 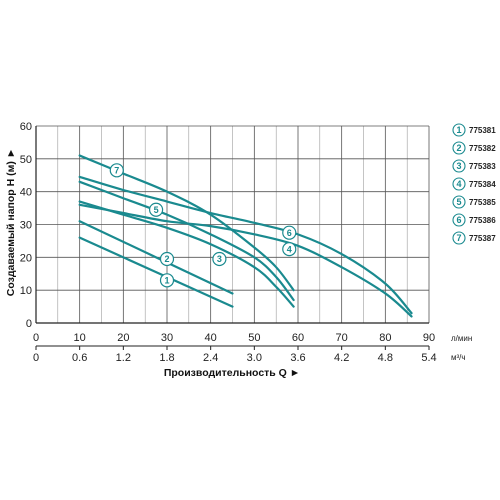 I want to click on x-tick-label: 60, so click(x=298, y=338).